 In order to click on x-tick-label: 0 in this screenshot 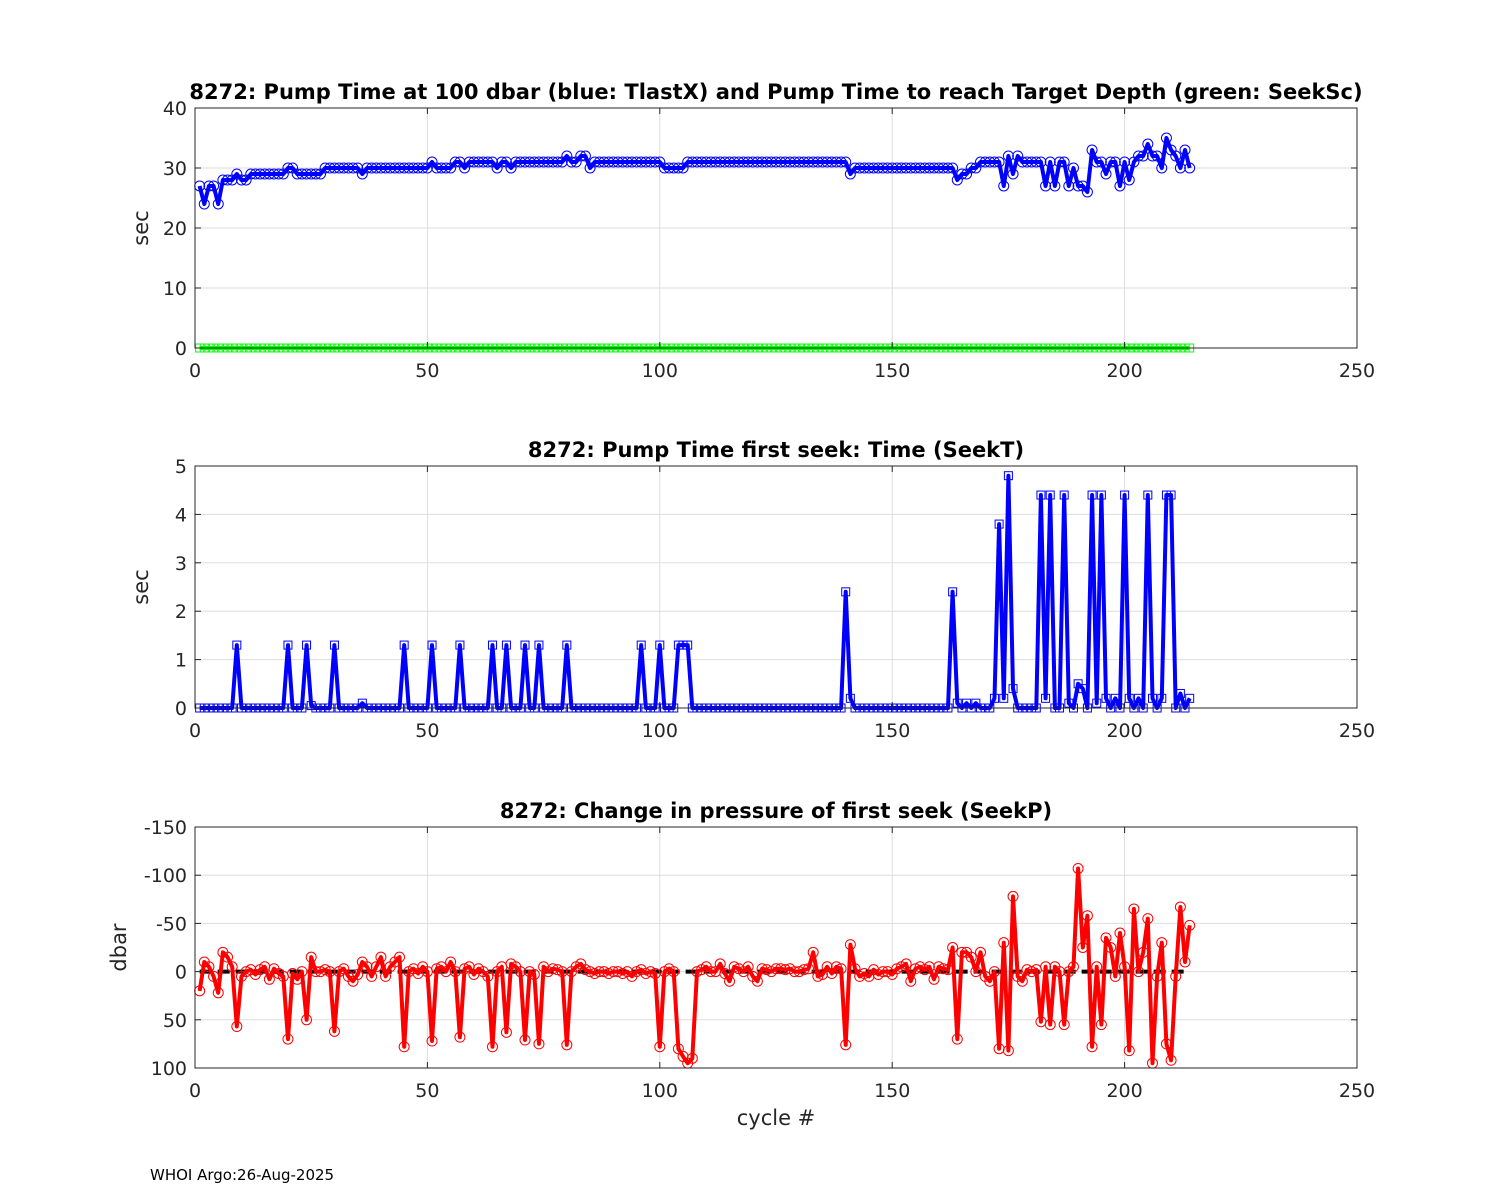, I will do `click(195, 731)`.